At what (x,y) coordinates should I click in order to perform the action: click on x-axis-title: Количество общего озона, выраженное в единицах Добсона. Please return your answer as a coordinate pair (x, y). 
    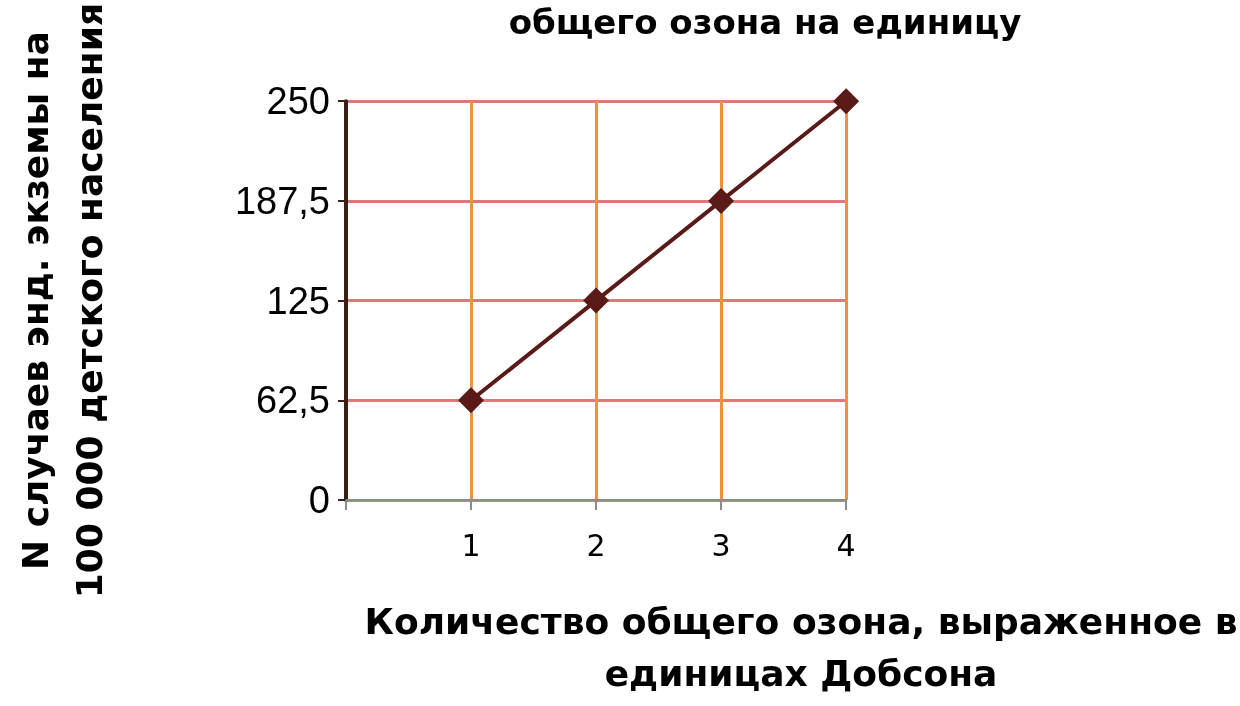
    Looking at the image, I should click on (801, 647).